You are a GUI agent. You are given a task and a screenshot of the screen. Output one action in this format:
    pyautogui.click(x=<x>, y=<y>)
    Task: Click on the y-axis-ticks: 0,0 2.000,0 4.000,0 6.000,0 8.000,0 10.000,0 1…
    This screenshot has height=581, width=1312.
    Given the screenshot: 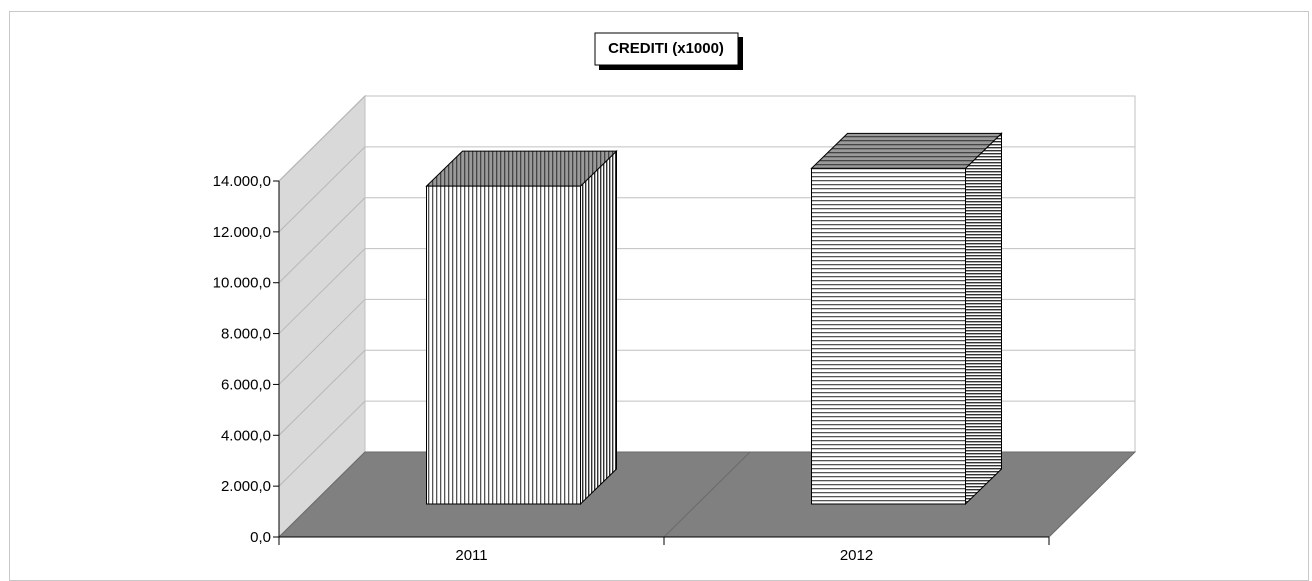 What is the action you would take?
    pyautogui.click(x=246, y=359)
    